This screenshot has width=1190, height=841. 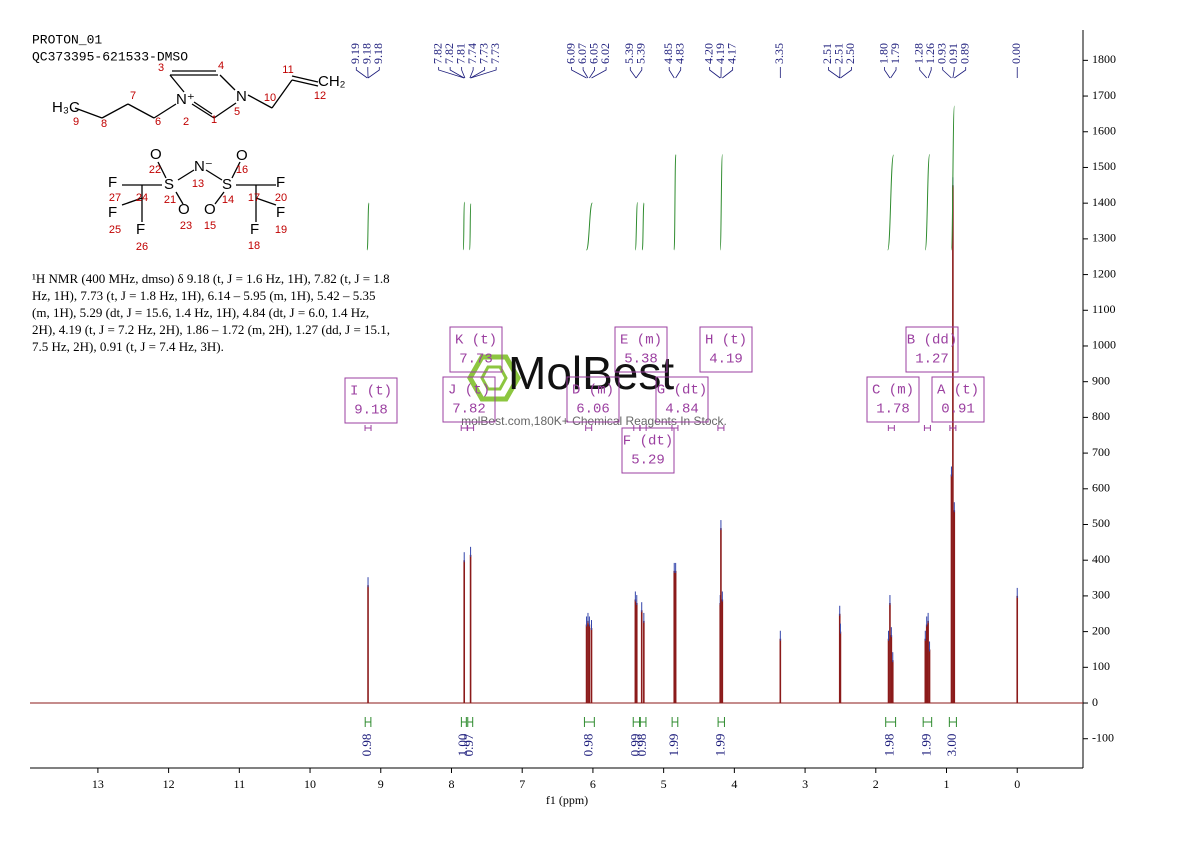 What do you see at coordinates (1101, 595) in the screenshot?
I see `y-tick-label: 300` at bounding box center [1101, 595].